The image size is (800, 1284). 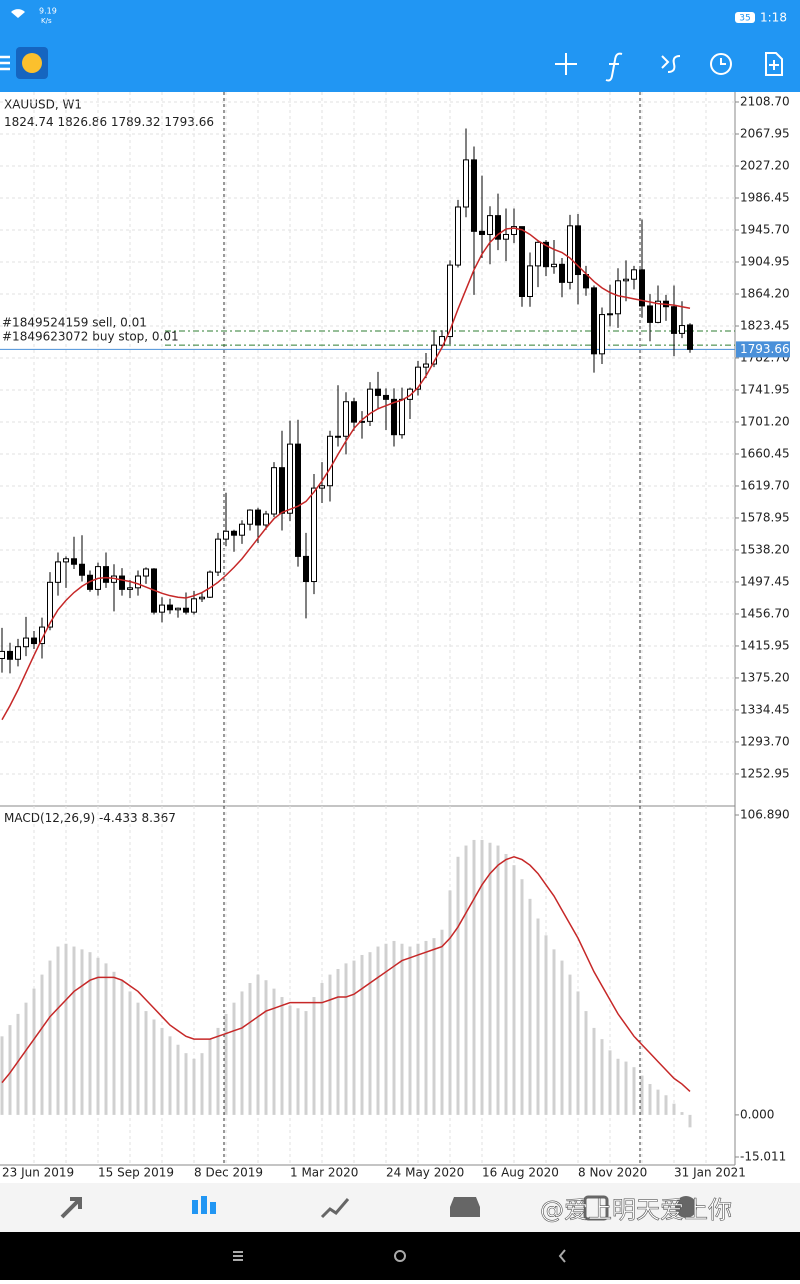 I want to click on y-tick-label: 2027.20, so click(x=765, y=166).